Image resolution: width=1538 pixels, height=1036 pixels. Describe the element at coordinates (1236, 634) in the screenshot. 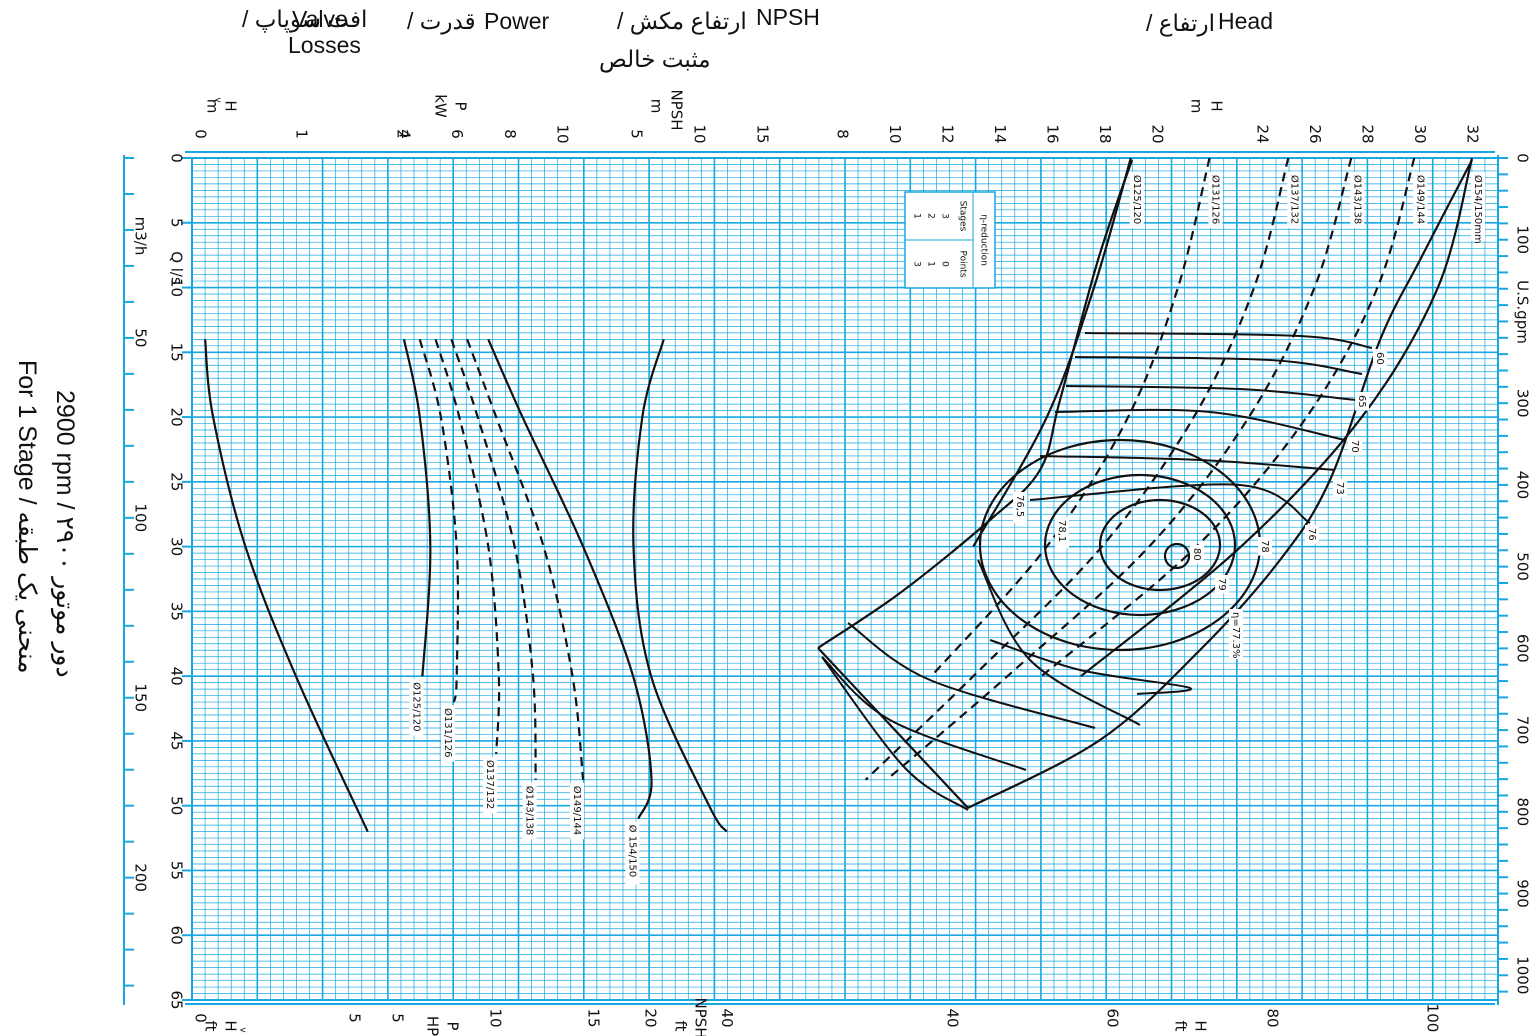

I see `efficiency-eta-label-group: η=77.3%` at that location.